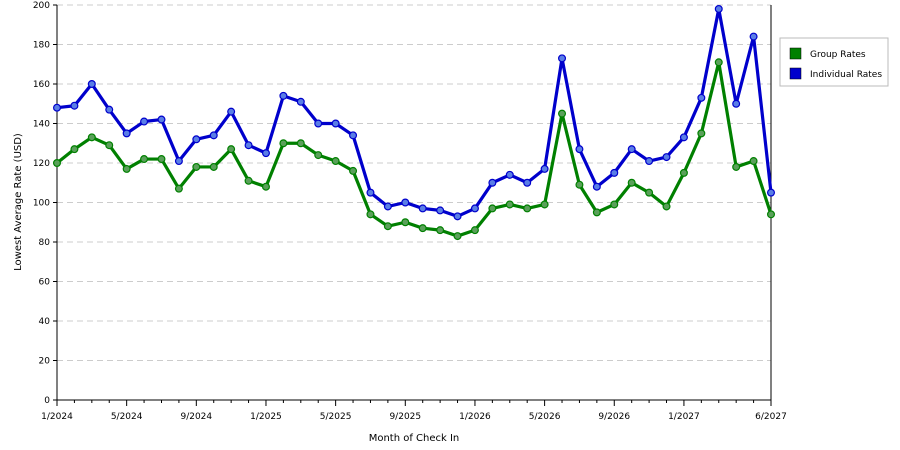 The height and width of the screenshot is (450, 900). I want to click on x-tick-label: 9/2025, so click(405, 417).